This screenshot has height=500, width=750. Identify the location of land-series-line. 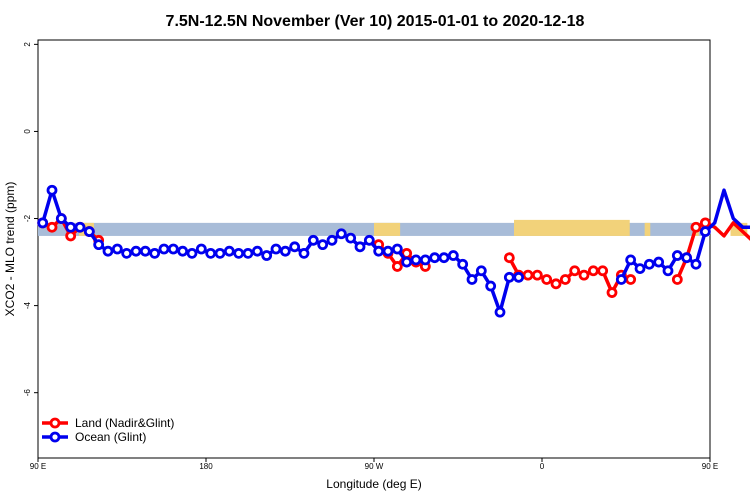
(712, 251).